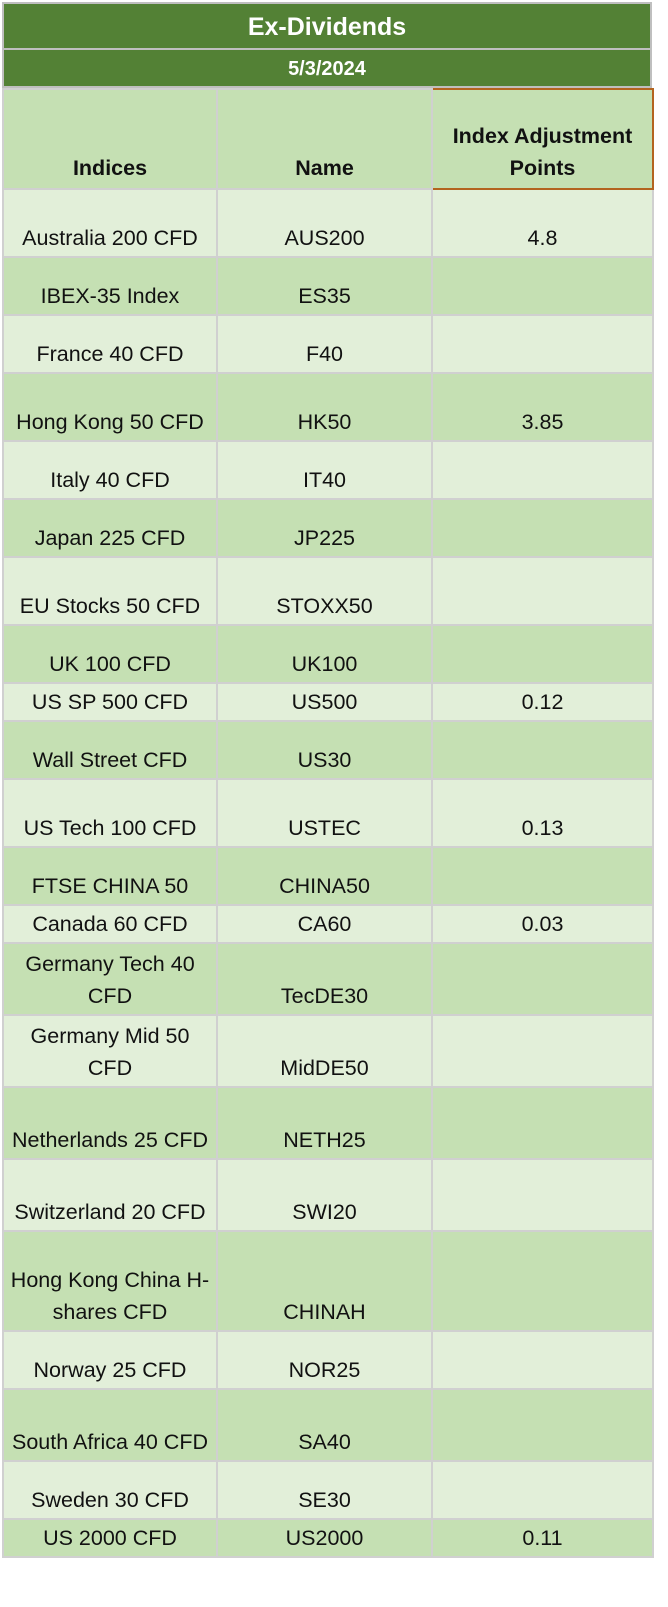 The width and height of the screenshot is (668, 1607). I want to click on cell-index: Japan 225 CFD, so click(110, 528).